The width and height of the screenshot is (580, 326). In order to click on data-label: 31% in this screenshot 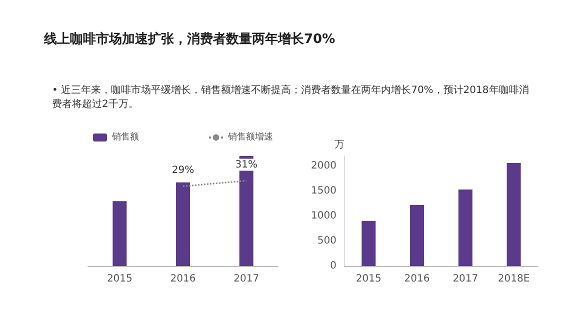, I will do `click(246, 164)`.